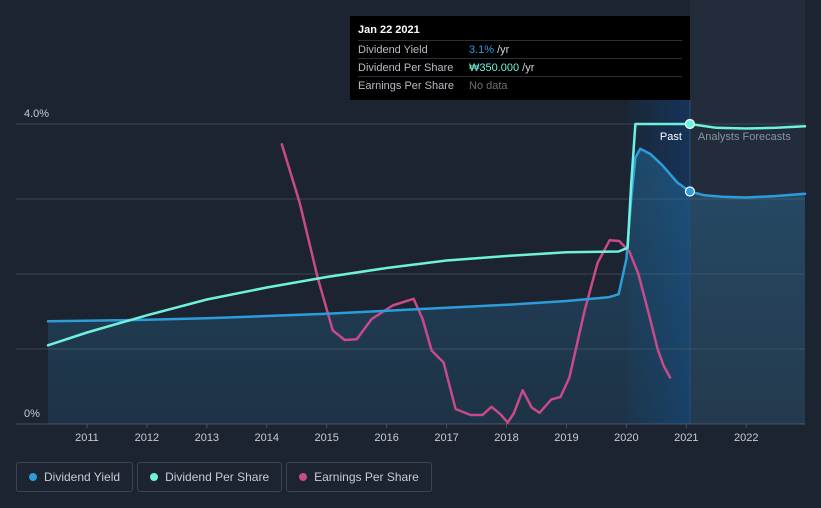 The width and height of the screenshot is (821, 508). What do you see at coordinates (744, 137) in the screenshot?
I see `forecast-label: Analysts Forecasts` at bounding box center [744, 137].